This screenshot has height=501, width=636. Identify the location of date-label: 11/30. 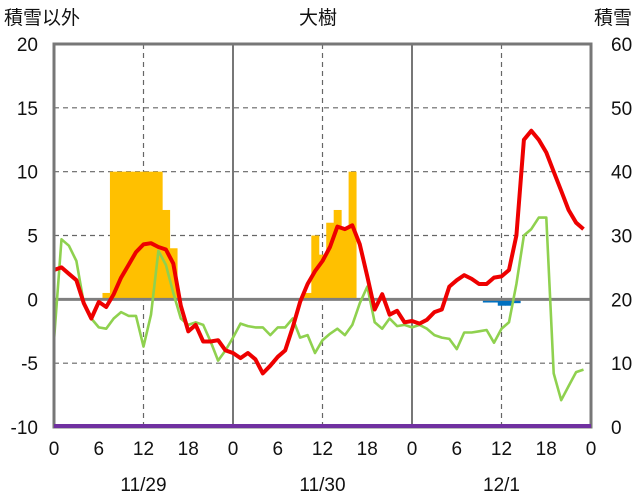
(322, 485).